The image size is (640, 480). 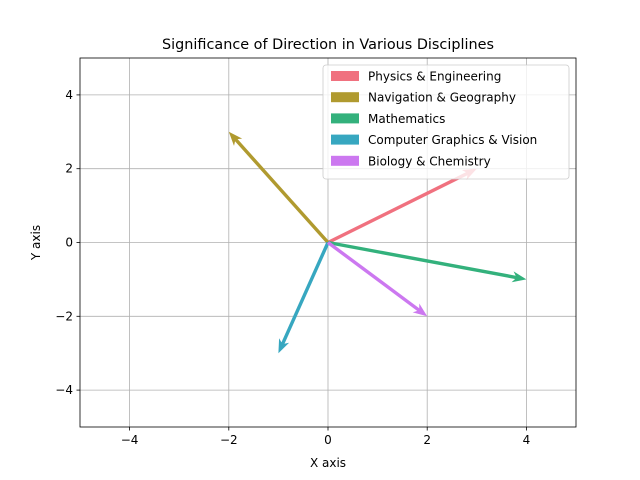 I want to click on x-tick-label: −2, so click(x=229, y=440).